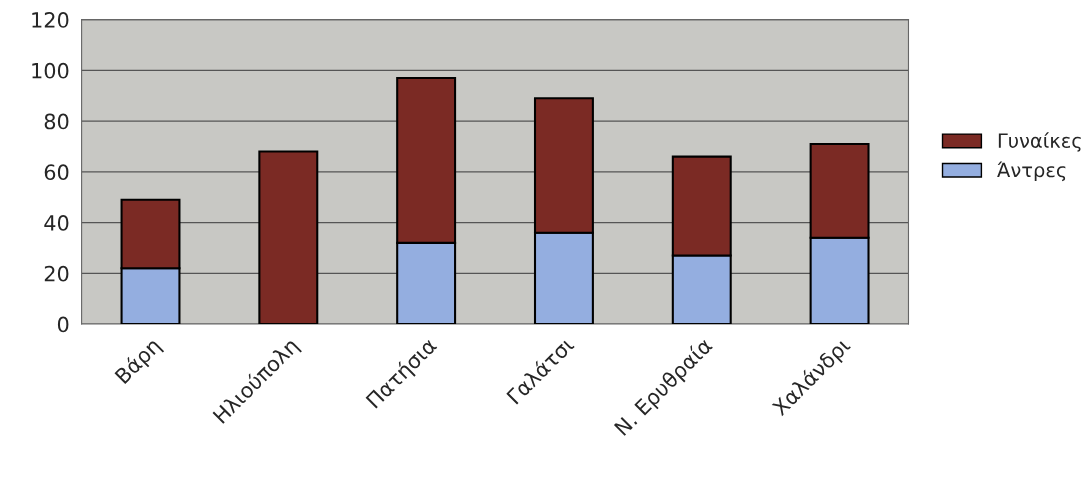 The image size is (1088, 491). Describe the element at coordinates (1039, 142) in the screenshot. I see `legend-label: Γυναίκες` at that location.